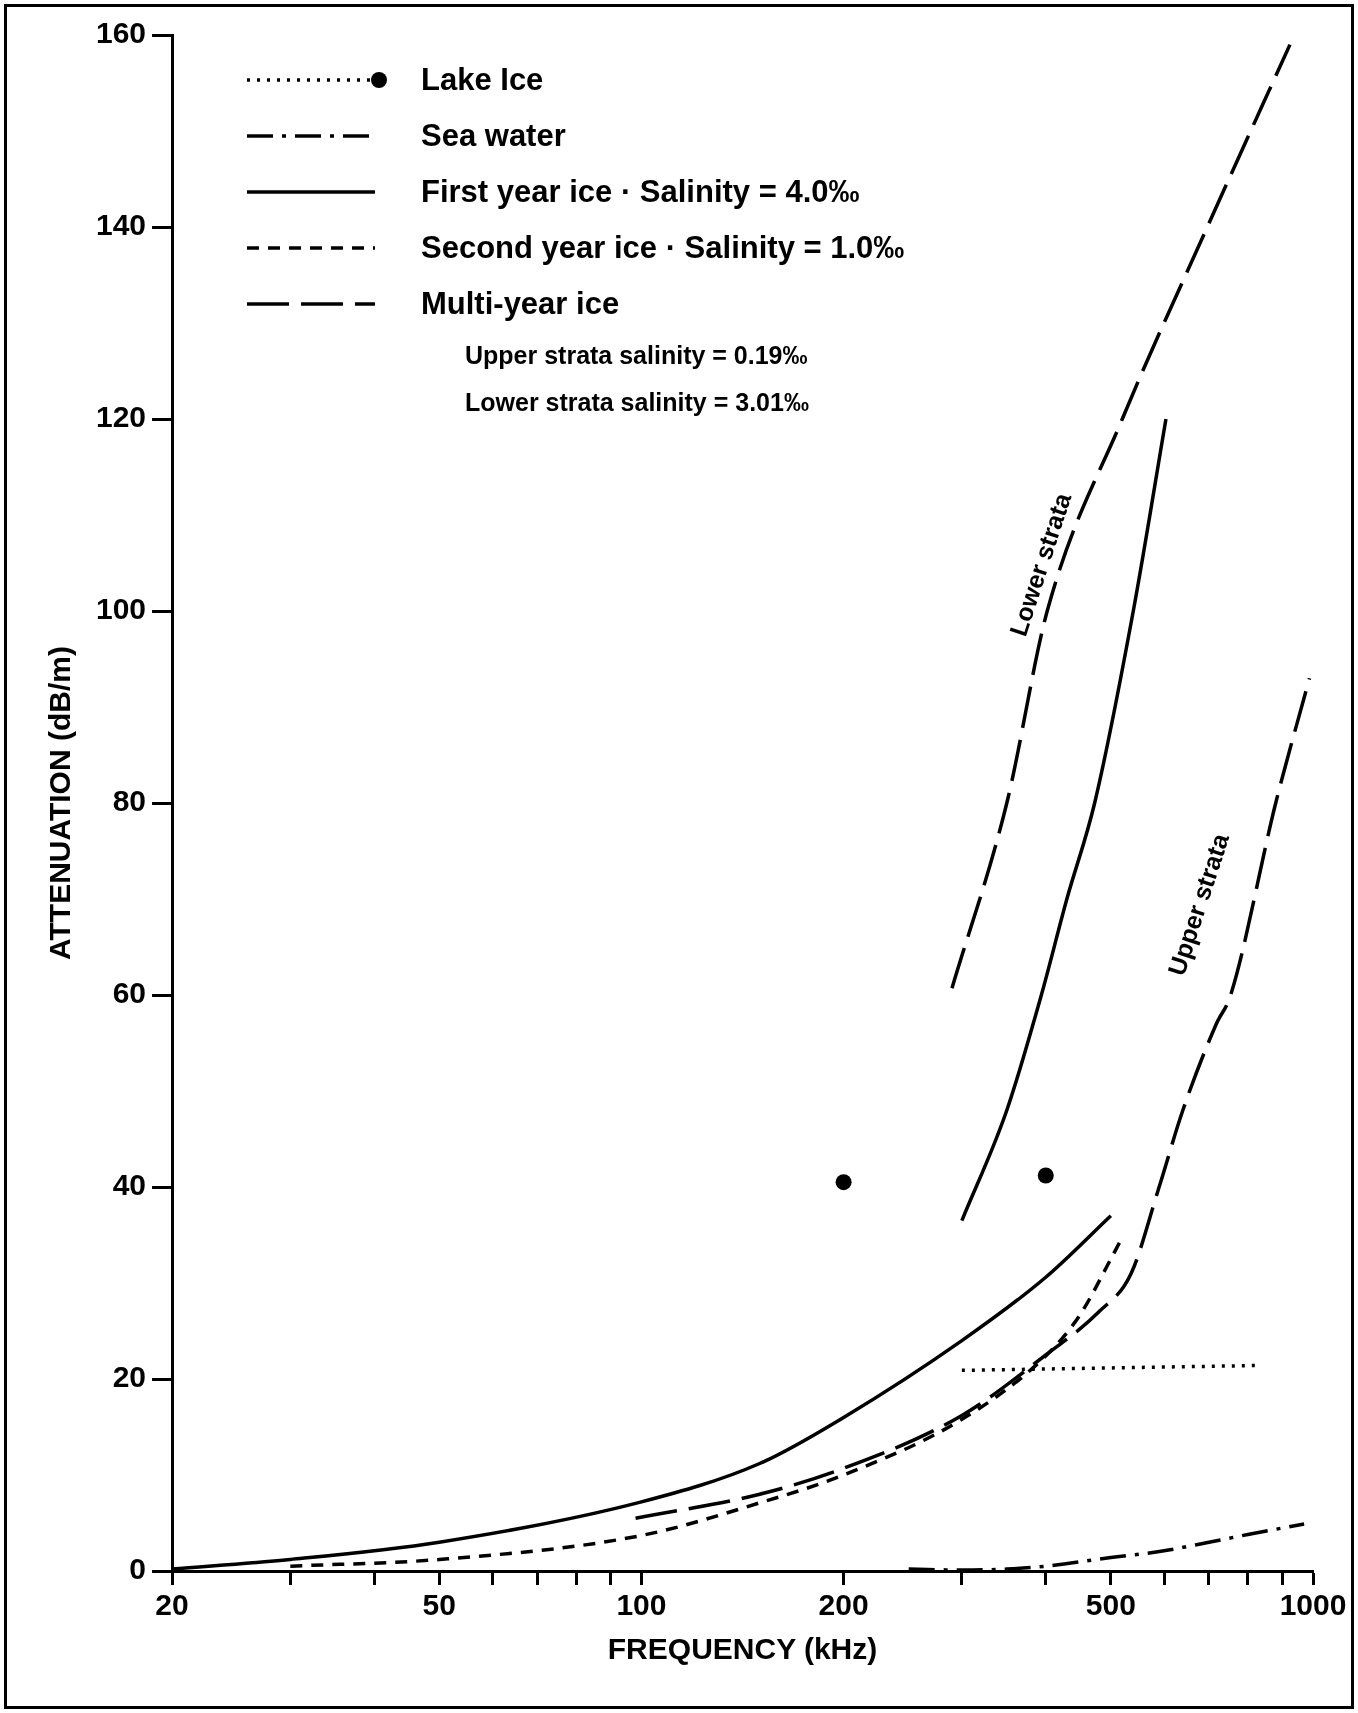 The height and width of the screenshot is (1713, 1358). Describe the element at coordinates (129, 1185) in the screenshot. I see `y-tick-label: 40` at that location.